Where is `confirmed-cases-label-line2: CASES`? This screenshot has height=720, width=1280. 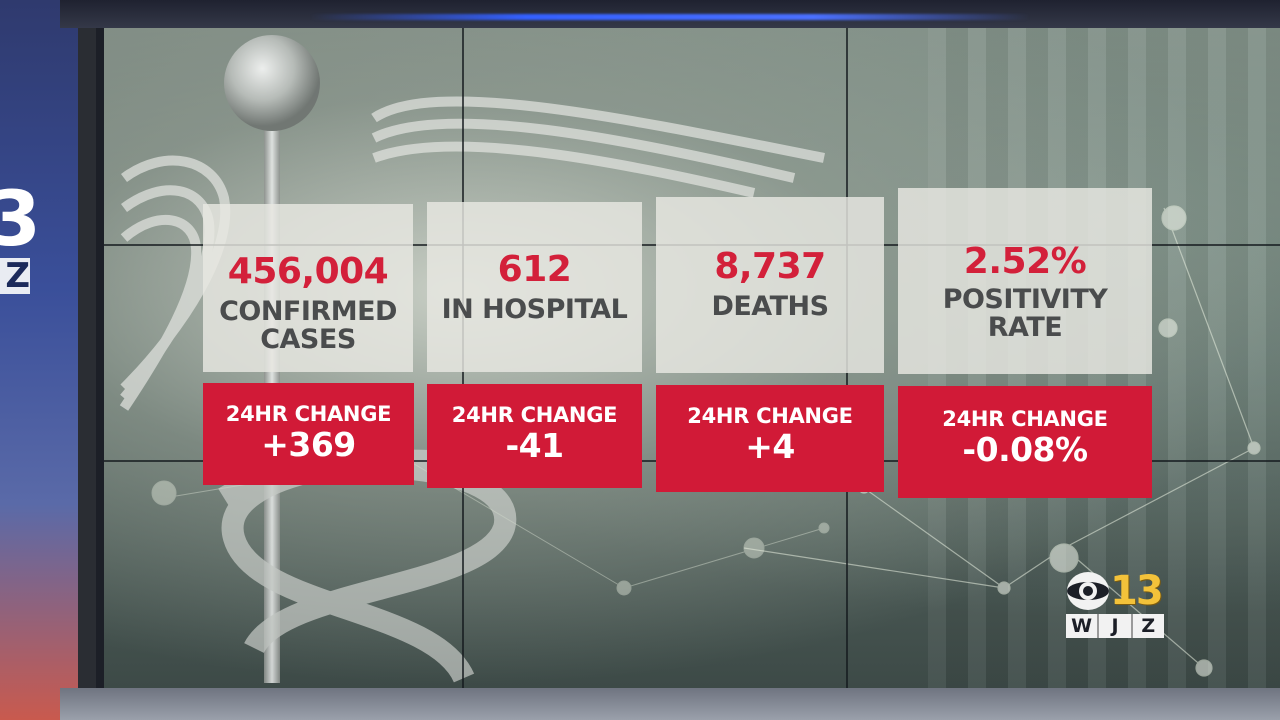 confirmed-cases-label-line2: CASES is located at coordinates (308, 339).